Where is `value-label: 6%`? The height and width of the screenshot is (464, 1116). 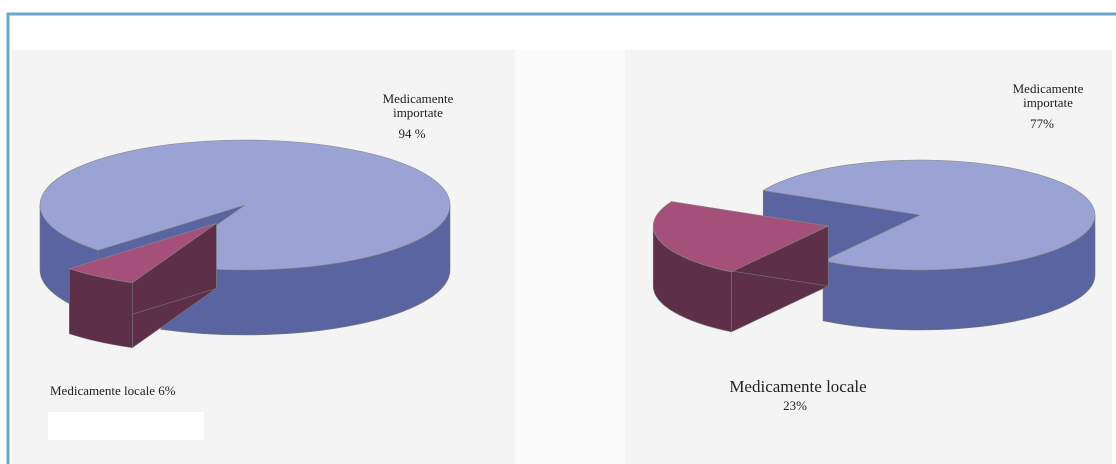 value-label: 6% is located at coordinates (167, 390).